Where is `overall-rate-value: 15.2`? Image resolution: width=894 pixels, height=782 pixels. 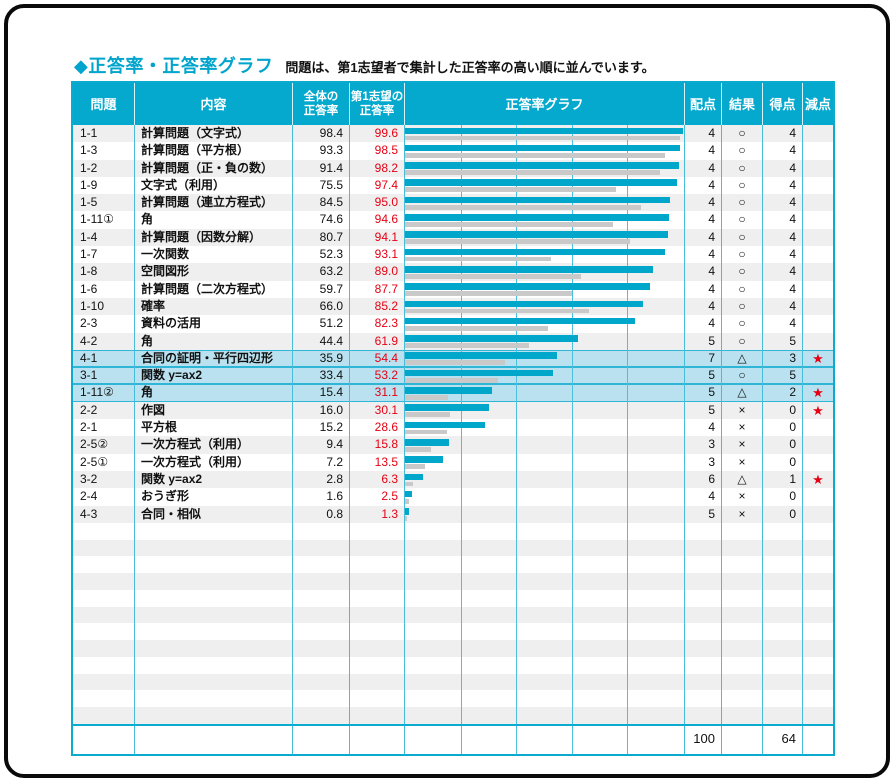 overall-rate-value: 15.2 is located at coordinates (321, 428).